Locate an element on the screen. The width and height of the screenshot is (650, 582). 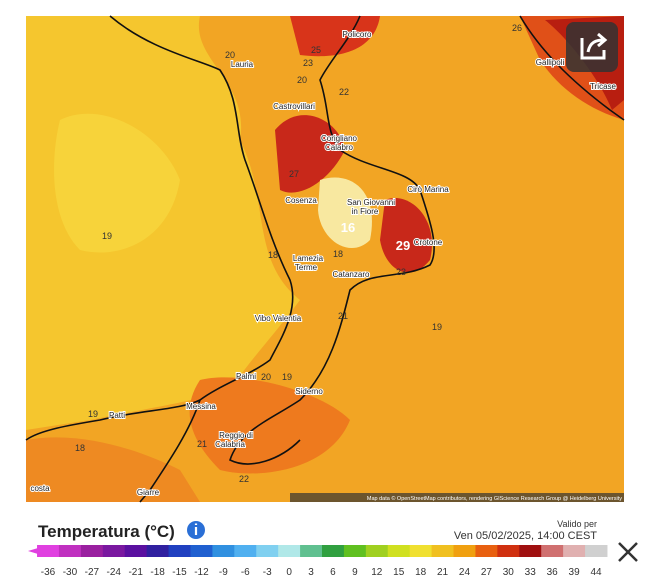
place-label: Terme is located at coordinates (306, 267).